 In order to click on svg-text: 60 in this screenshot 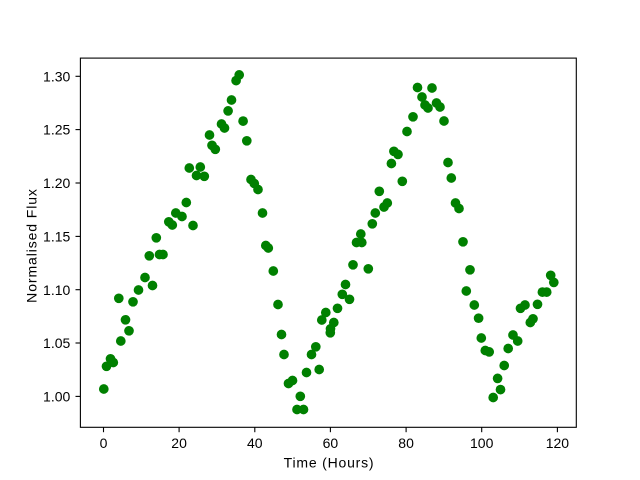, I will do `click(331, 443)`.